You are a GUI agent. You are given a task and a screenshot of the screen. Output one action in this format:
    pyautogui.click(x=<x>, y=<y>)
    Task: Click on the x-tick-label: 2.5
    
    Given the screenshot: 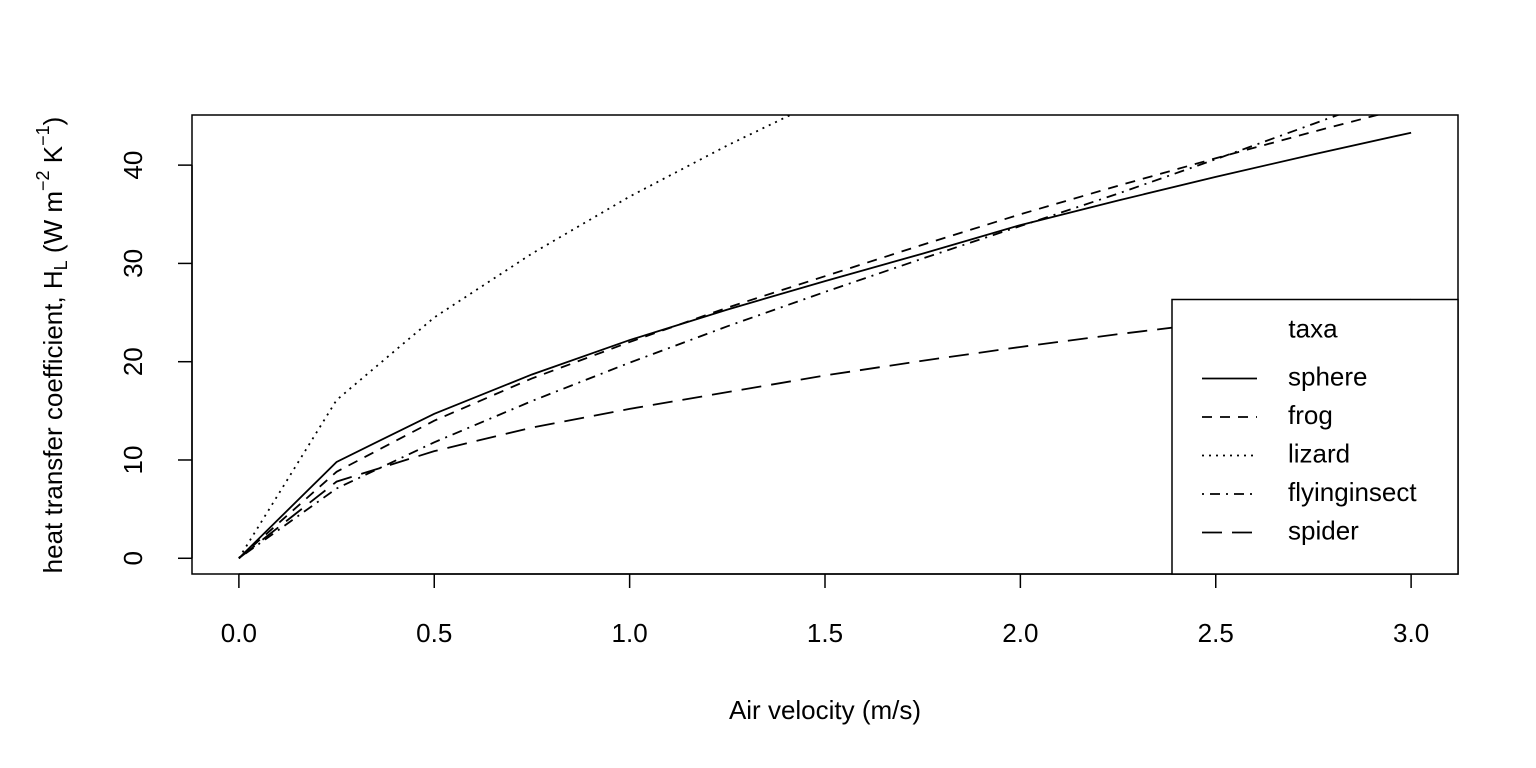 What is the action you would take?
    pyautogui.click(x=1216, y=633)
    